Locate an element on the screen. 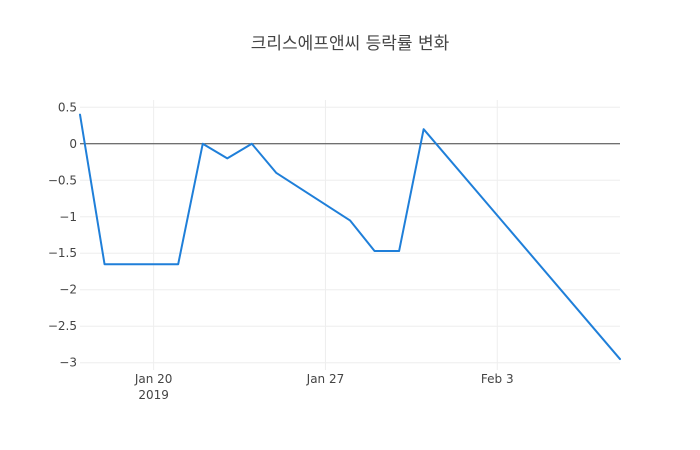 The height and width of the screenshot is (450, 700). y-tick-label: −1.5 is located at coordinates (62, 253).